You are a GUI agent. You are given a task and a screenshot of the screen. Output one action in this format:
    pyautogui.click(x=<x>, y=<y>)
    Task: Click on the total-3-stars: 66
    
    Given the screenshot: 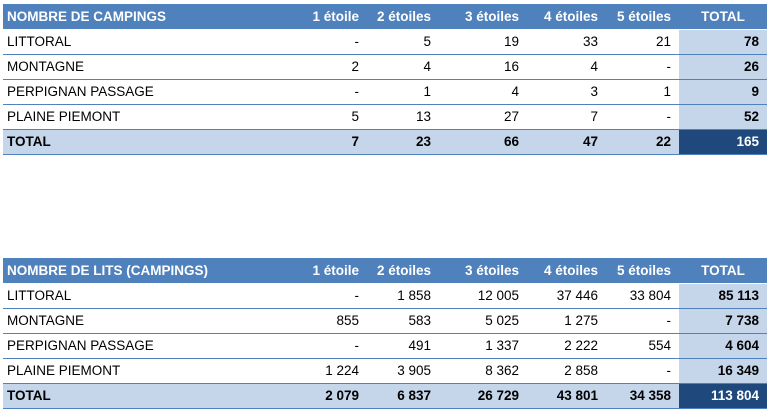 What is the action you would take?
    pyautogui.click(x=483, y=142)
    